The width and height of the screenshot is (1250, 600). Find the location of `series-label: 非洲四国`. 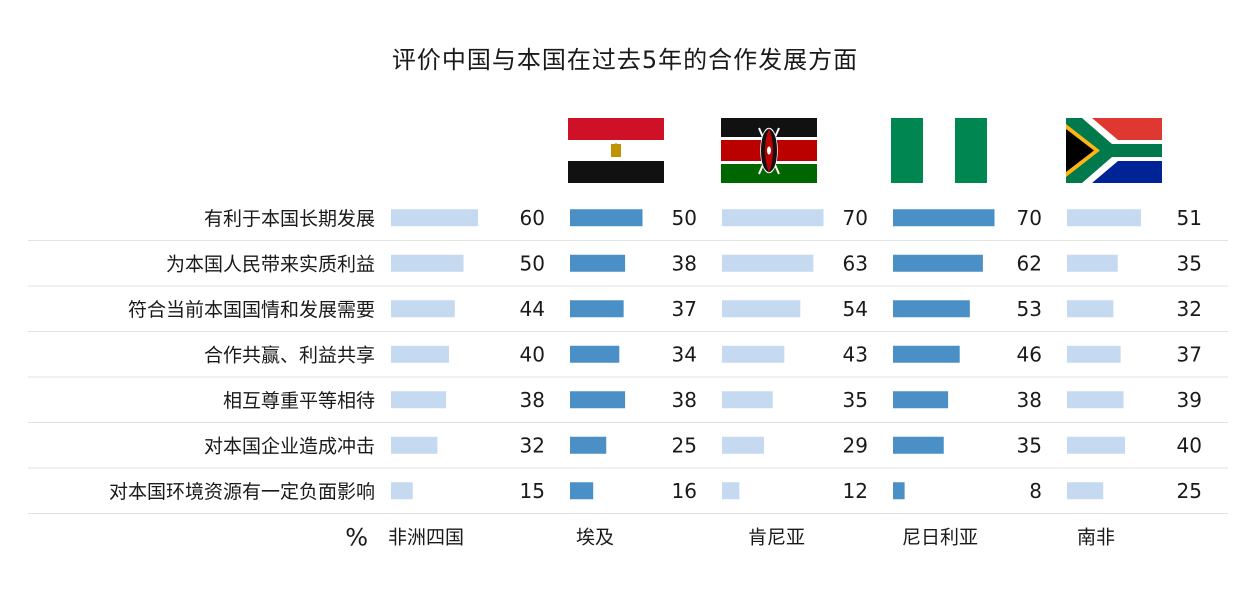

series-label: 非洲四国 is located at coordinates (426, 538).